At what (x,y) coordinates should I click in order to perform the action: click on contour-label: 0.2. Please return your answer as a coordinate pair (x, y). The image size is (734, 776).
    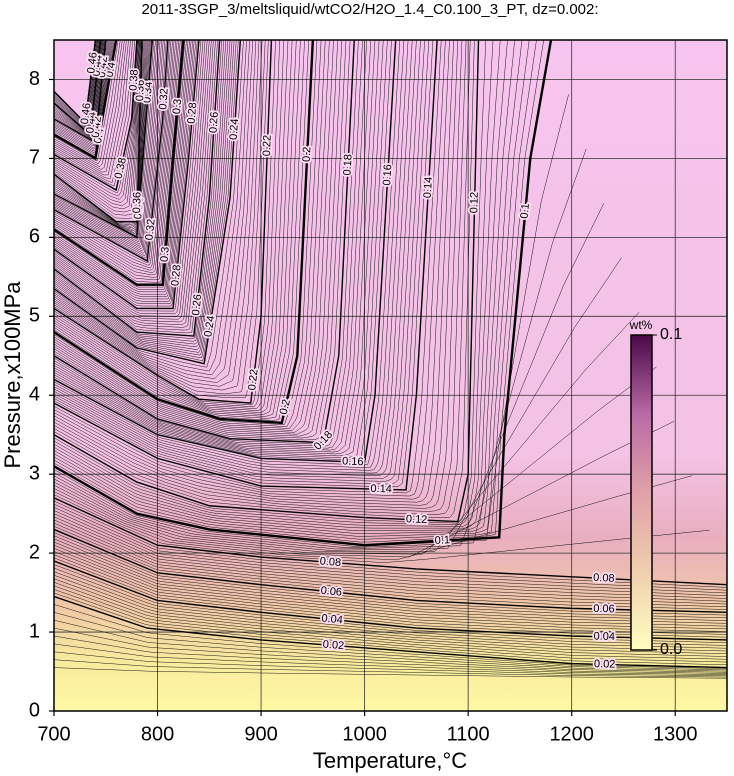
    Looking at the image, I should click on (307, 154).